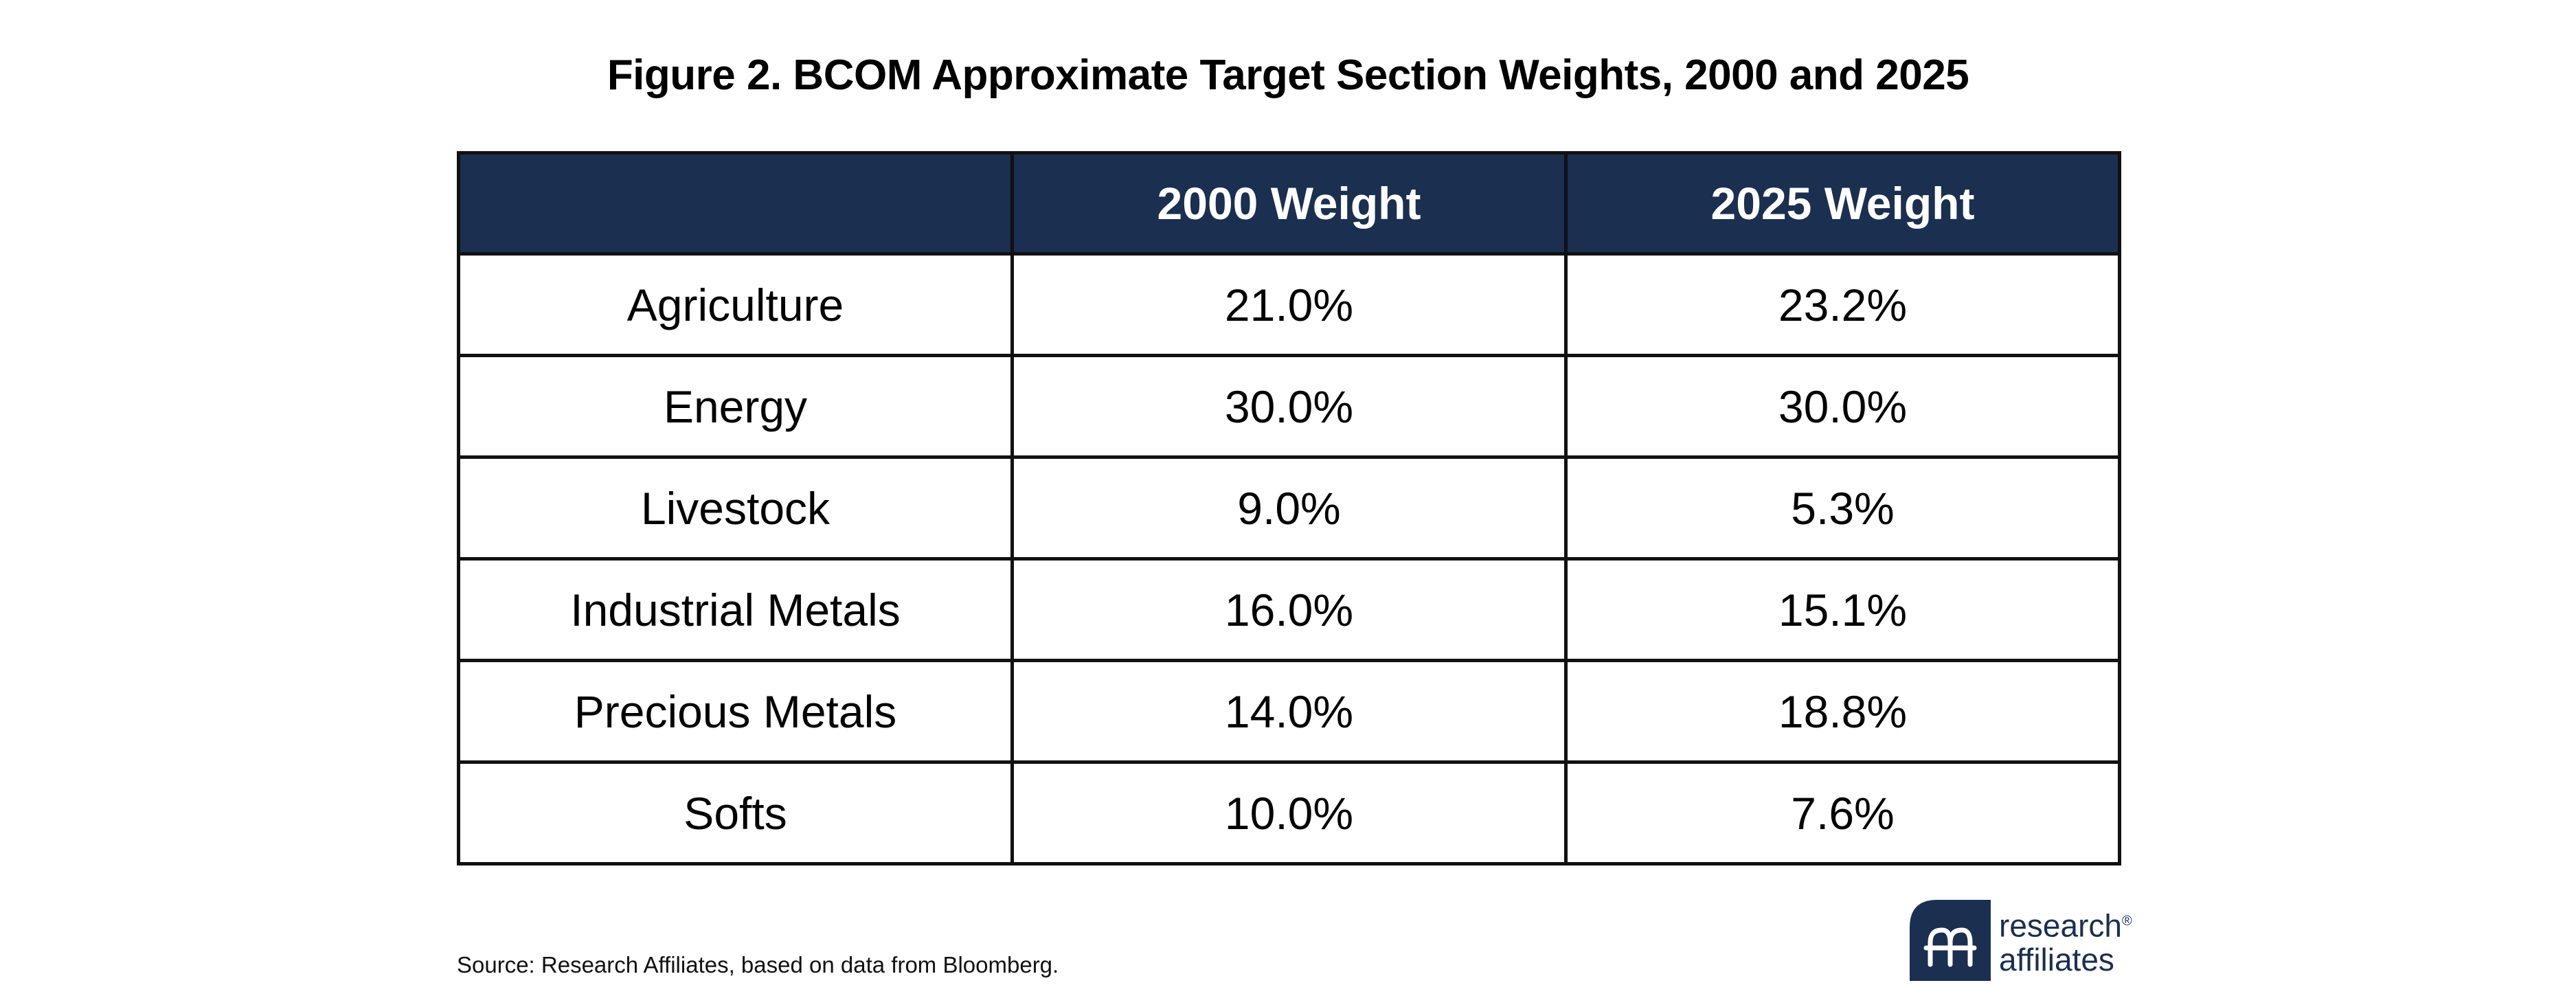 The width and height of the screenshot is (2576, 1007). I want to click on logo-line-affiliates: affiliates, so click(2056, 960).